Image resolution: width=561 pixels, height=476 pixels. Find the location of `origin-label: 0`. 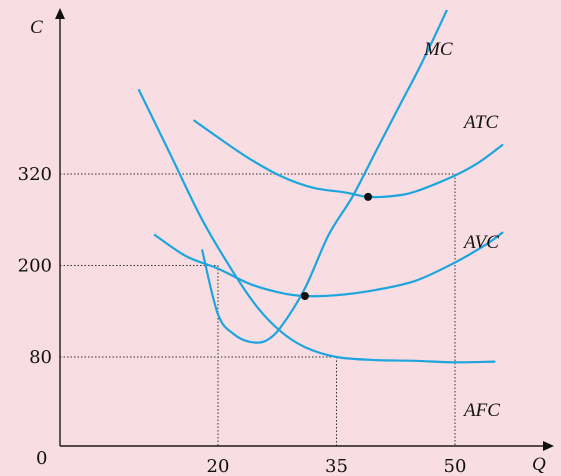

origin-label: 0 is located at coordinates (41, 458).